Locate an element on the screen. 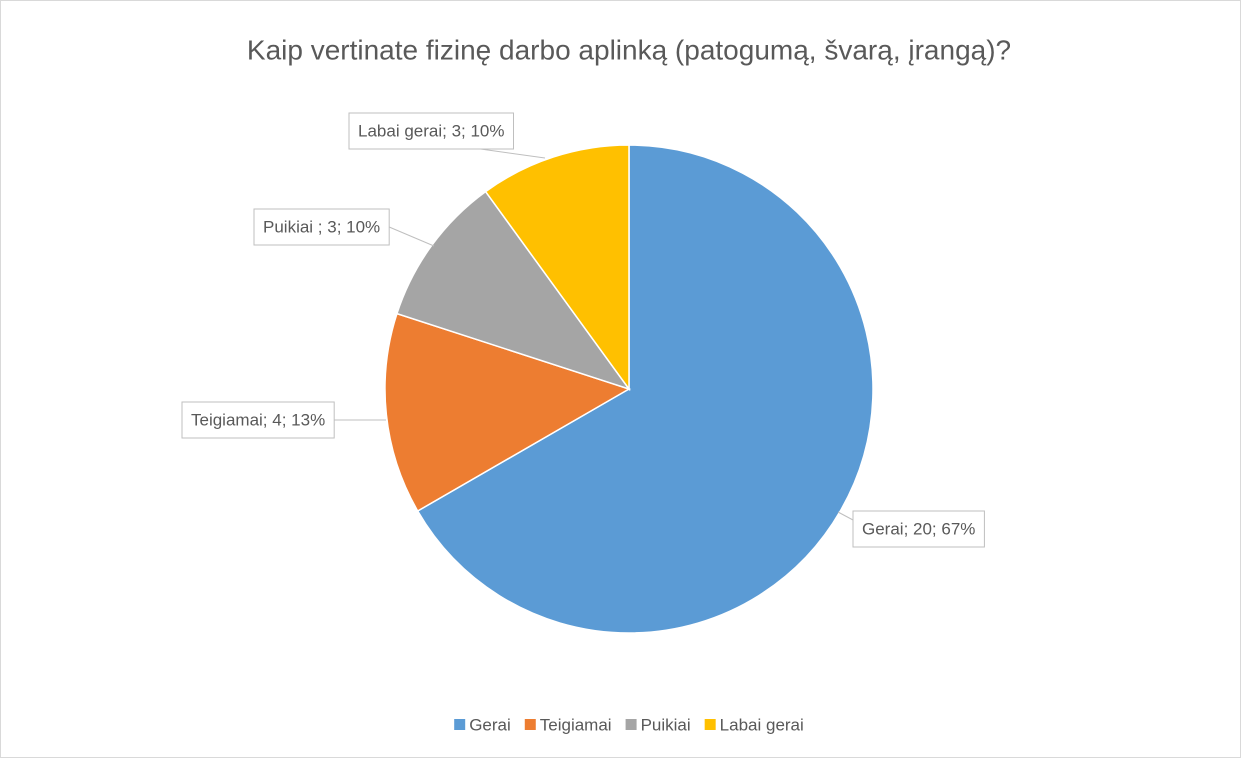 Image resolution: width=1242 pixels, height=758 pixels. data-label: Labai gerai; 3; 10% is located at coordinates (431, 130).